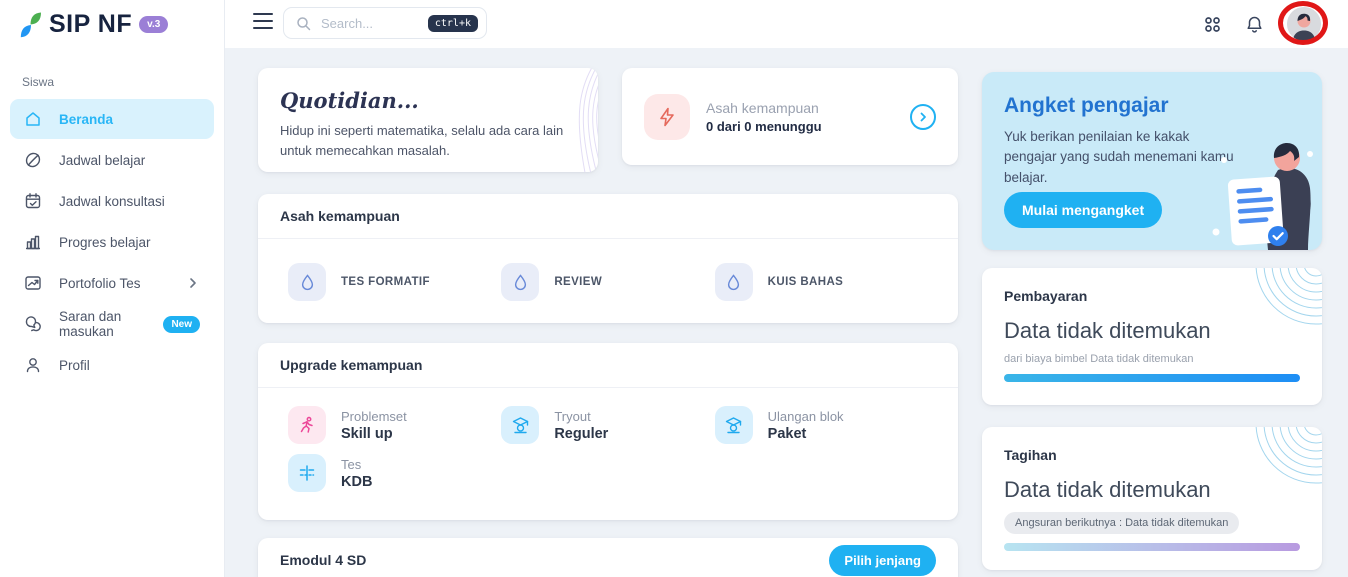 The width and height of the screenshot is (1348, 577). Describe the element at coordinates (369, 23) in the screenshot. I see `search-input` at that location.